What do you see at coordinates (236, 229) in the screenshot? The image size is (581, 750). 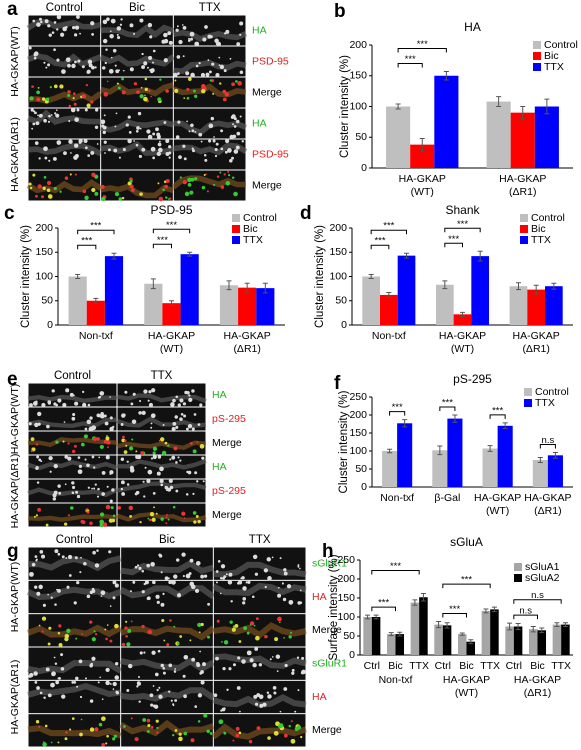 I see `legend-swatch` at bounding box center [236, 229].